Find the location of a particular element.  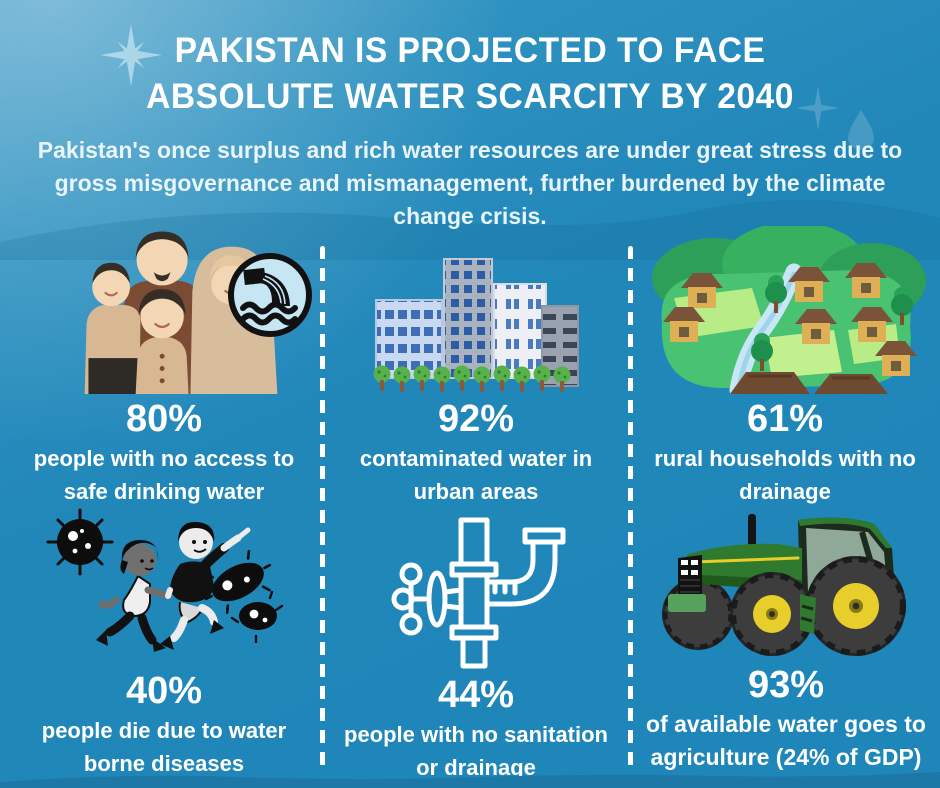

stat-card-urban-water: 92% contaminated water in urban areas is located at coordinates (476, 365).